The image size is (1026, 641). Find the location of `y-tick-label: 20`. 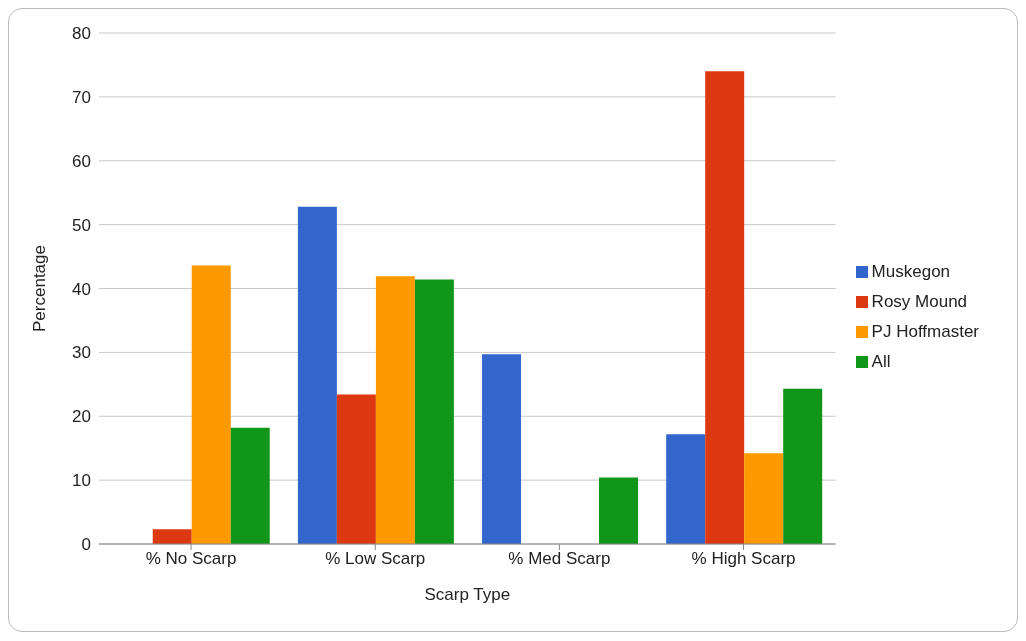

y-tick-label: 20 is located at coordinates (81, 417).